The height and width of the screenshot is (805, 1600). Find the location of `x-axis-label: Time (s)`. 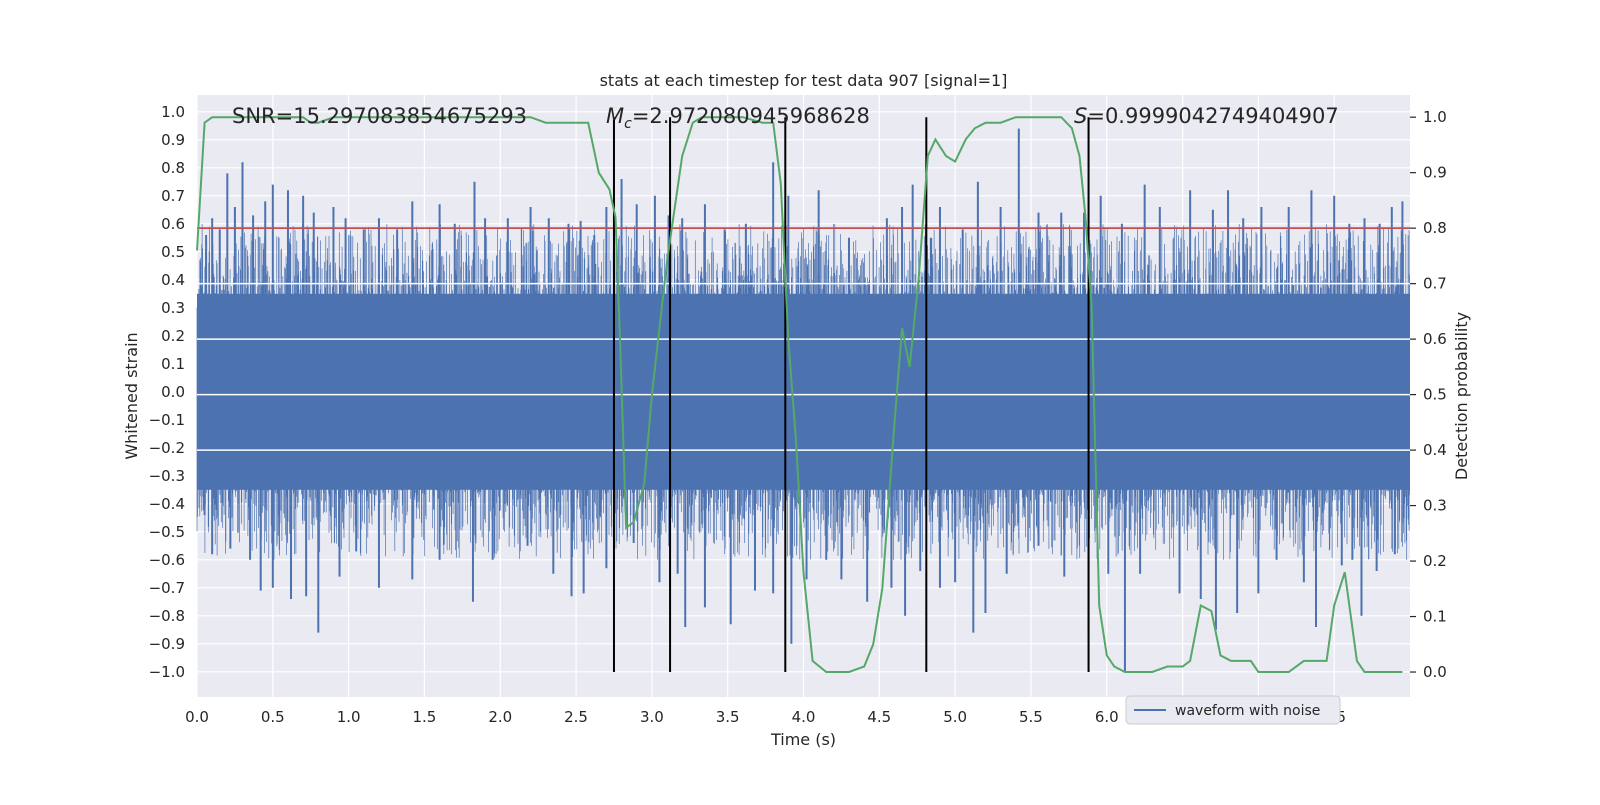

x-axis-label: Time (s) is located at coordinates (803, 739).